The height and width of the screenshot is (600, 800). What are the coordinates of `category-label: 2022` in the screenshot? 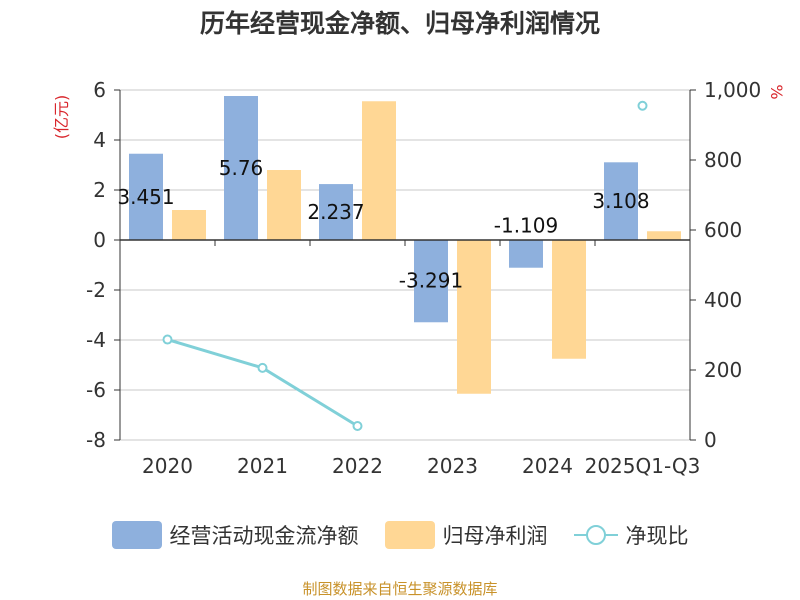 It's located at (357, 466).